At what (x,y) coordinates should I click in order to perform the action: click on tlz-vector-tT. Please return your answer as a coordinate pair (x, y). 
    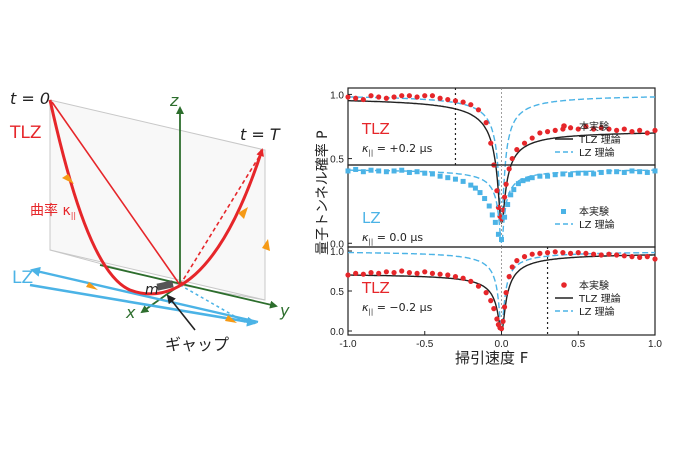
    Looking at the image, I should click on (221, 218).